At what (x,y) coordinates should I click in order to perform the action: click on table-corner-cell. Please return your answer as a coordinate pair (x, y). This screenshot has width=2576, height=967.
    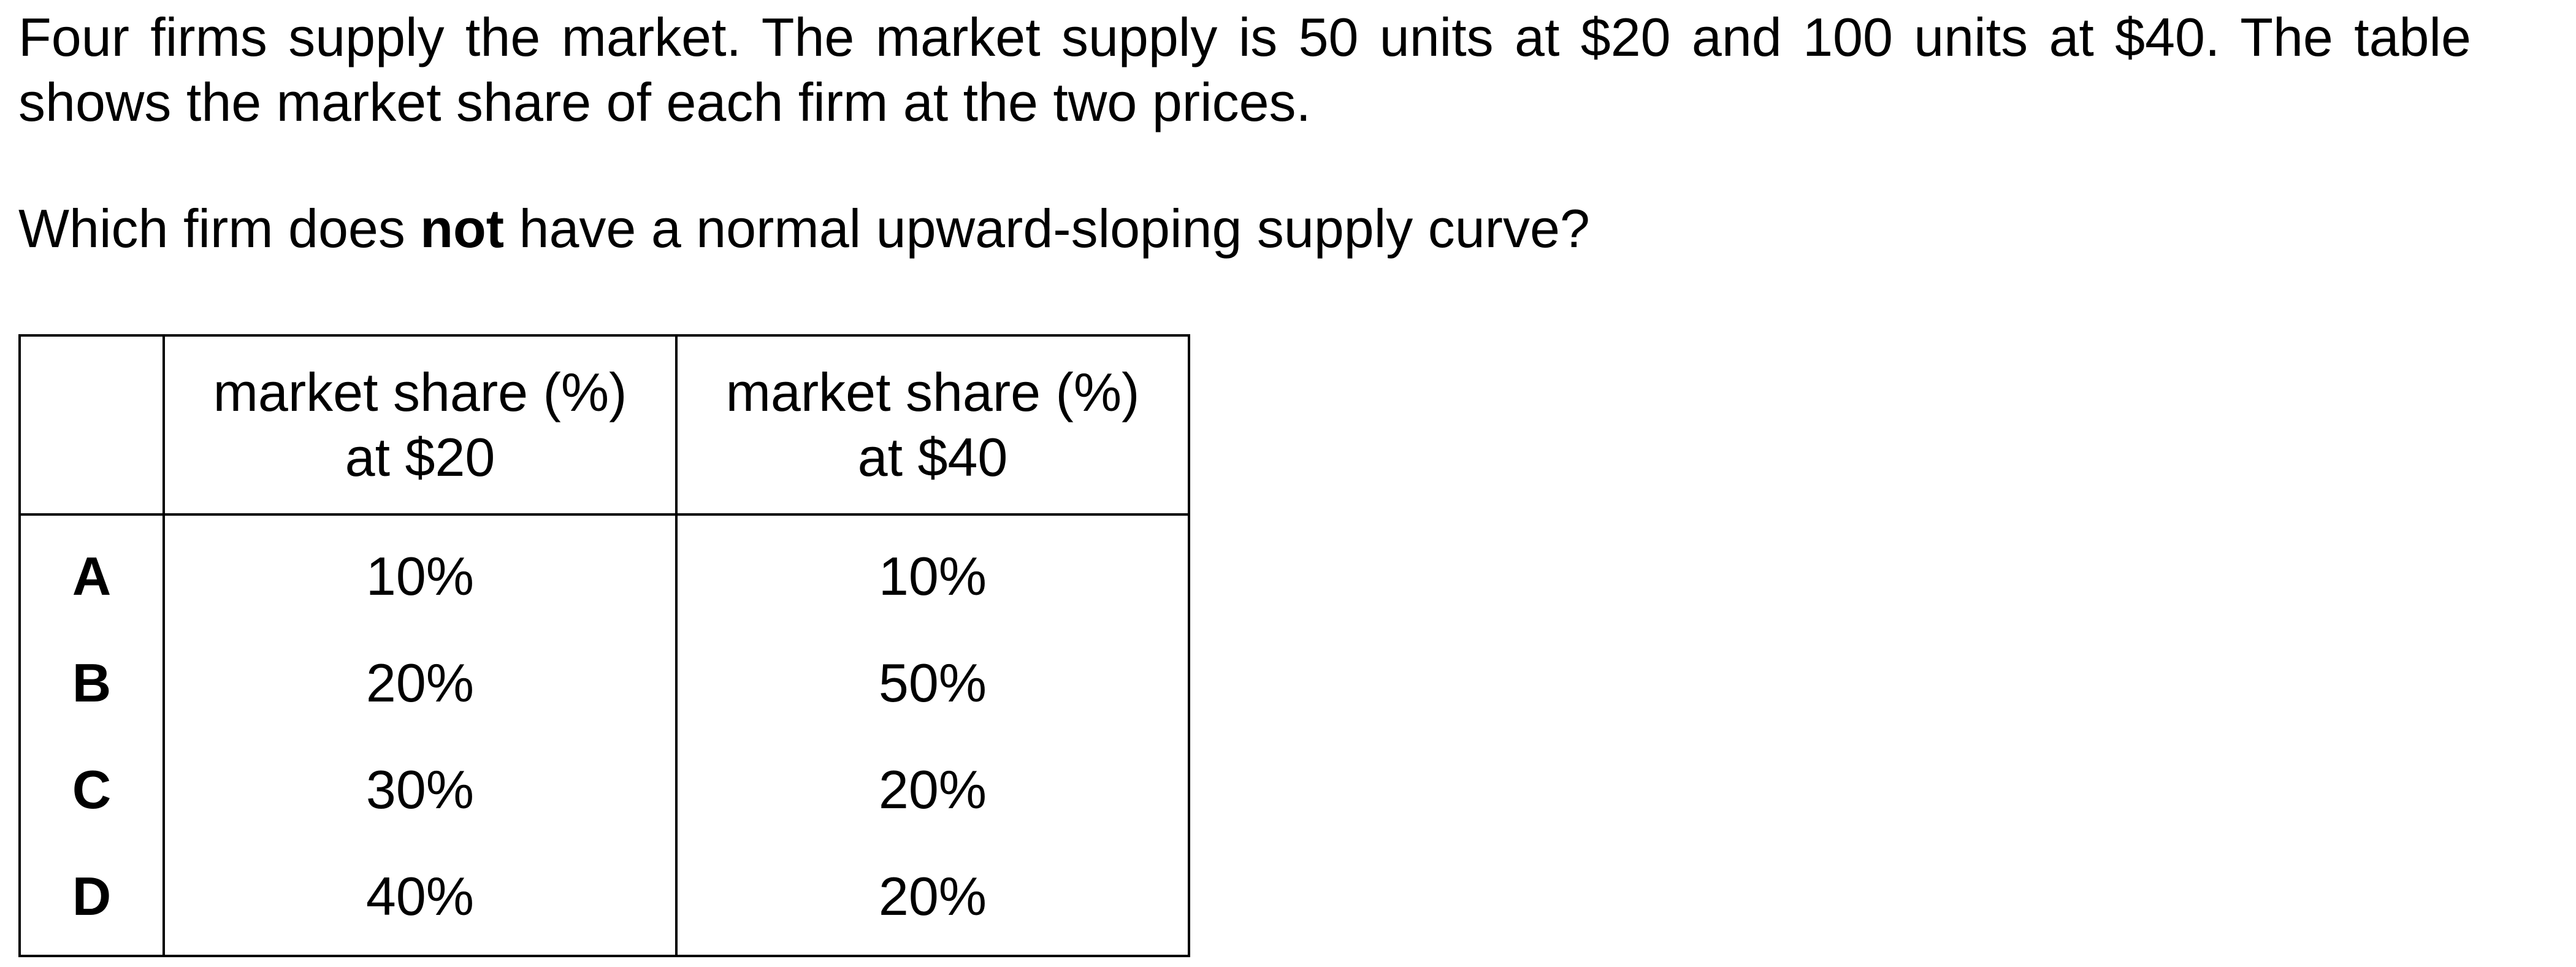
    Looking at the image, I should click on (91, 425).